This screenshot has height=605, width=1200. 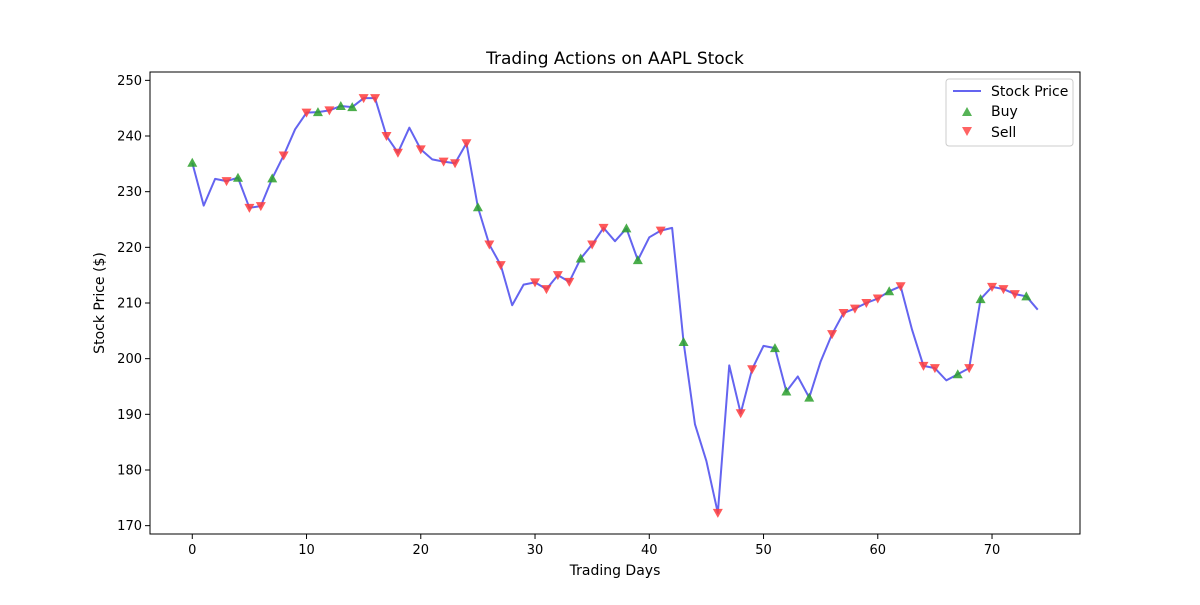 I want to click on x-tick-label: 0, so click(x=192, y=550).